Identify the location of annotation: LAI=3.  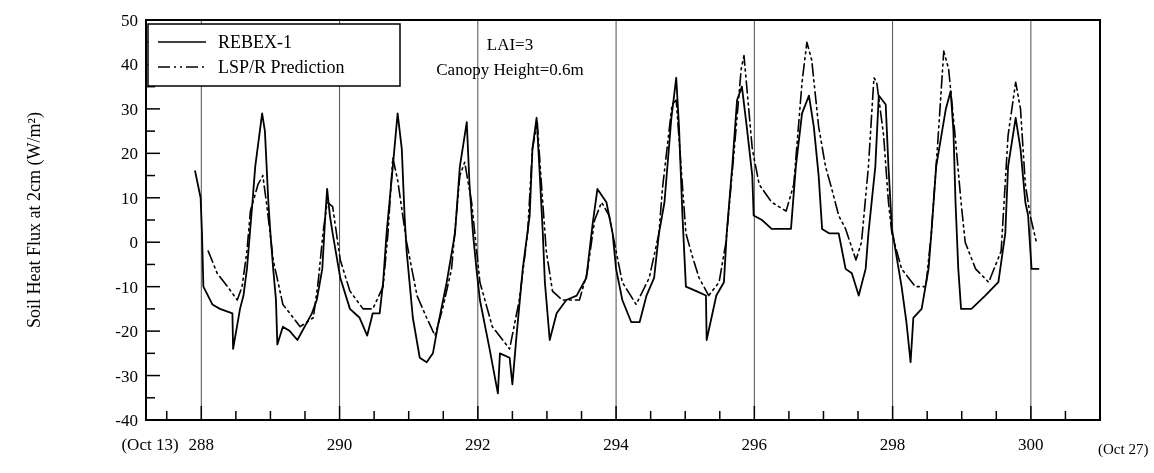
(510, 44).